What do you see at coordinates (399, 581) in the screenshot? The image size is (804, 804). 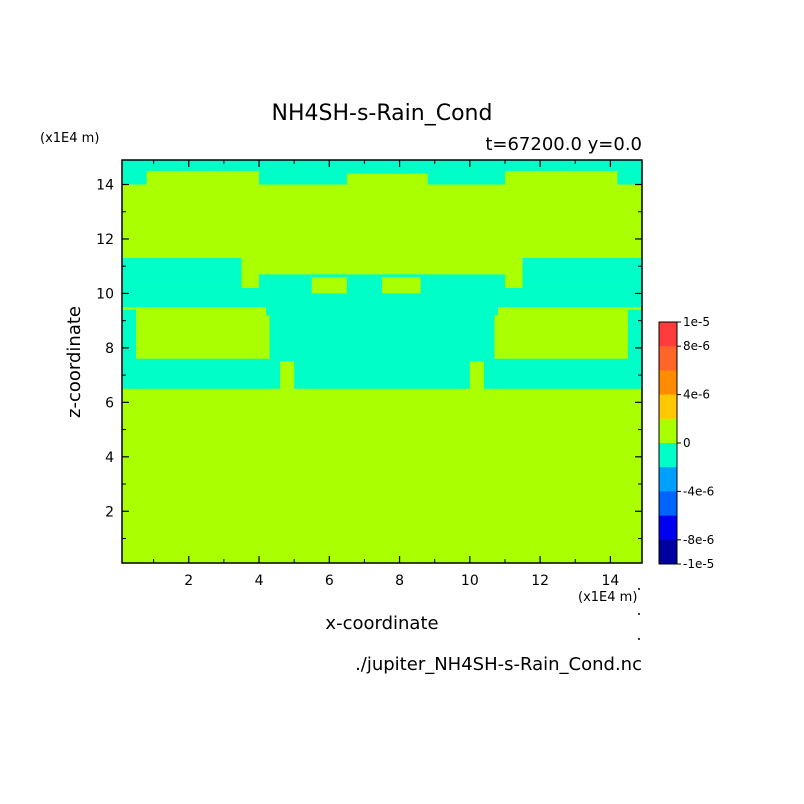 I see `x-tick-label: 8` at bounding box center [399, 581].